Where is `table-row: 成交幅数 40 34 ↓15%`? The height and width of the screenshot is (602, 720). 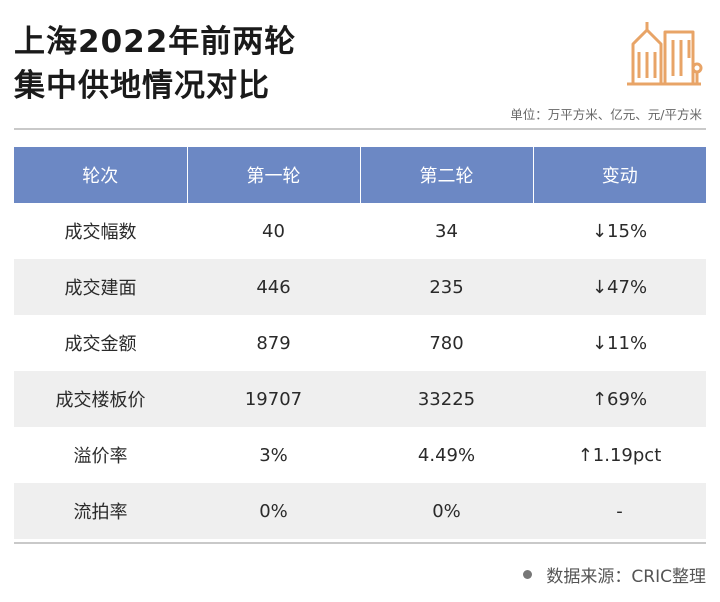
table-row: 成交幅数 40 34 ↓15% is located at coordinates (360, 231).